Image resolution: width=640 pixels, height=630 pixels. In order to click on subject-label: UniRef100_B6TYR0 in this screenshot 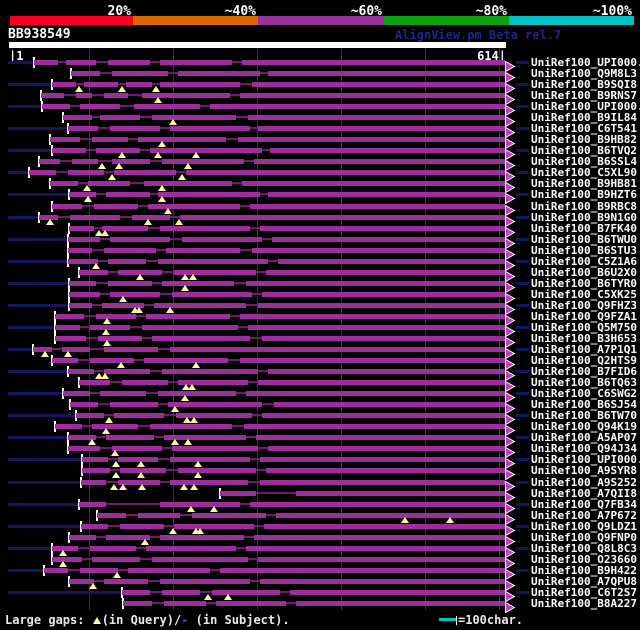, I will do `click(584, 283)`.